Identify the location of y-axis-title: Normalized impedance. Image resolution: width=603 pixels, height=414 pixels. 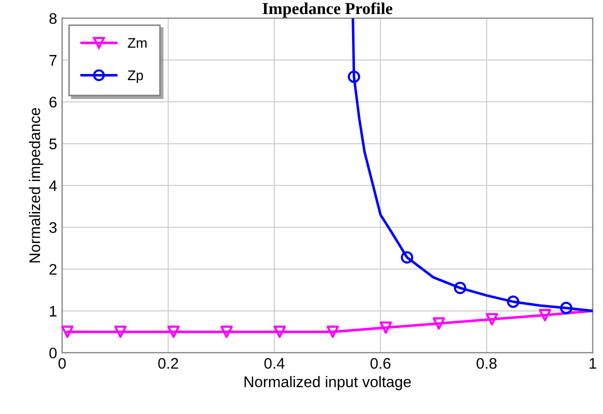
(36, 185).